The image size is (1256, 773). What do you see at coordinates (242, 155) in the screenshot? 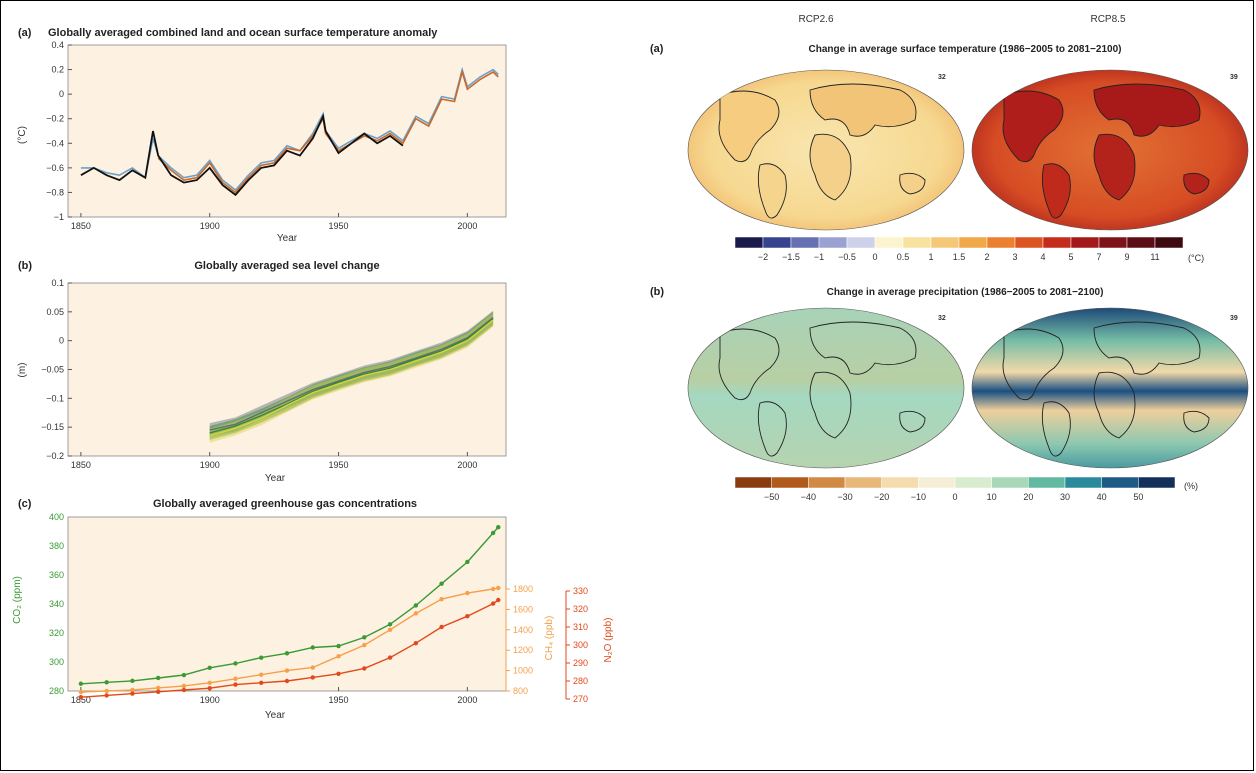
I see `temperature-series-line` at bounding box center [242, 155].